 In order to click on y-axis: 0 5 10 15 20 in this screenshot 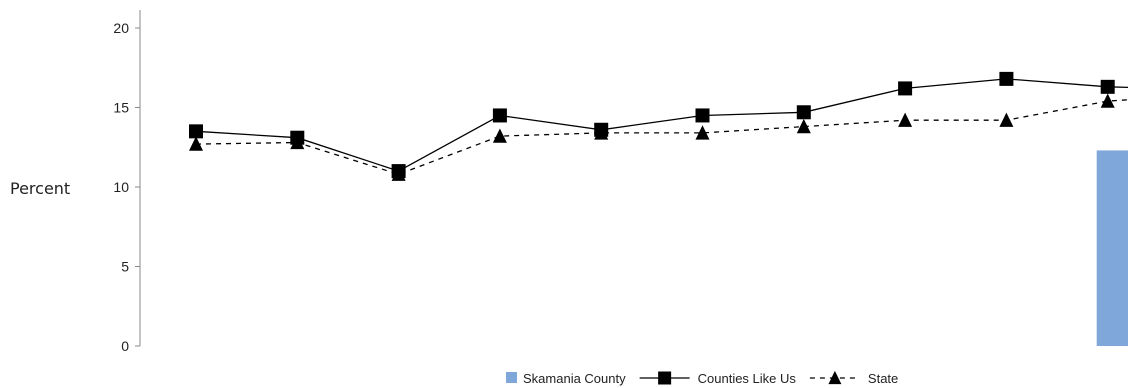, I will do `click(127, 182)`.